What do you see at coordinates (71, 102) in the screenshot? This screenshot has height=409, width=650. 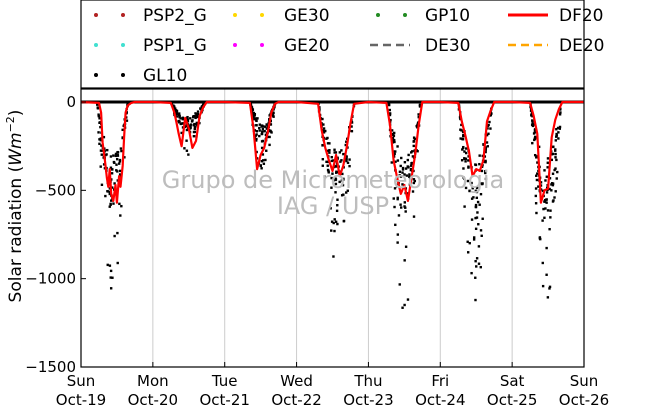 I see `y-tick-label: 0` at bounding box center [71, 102].